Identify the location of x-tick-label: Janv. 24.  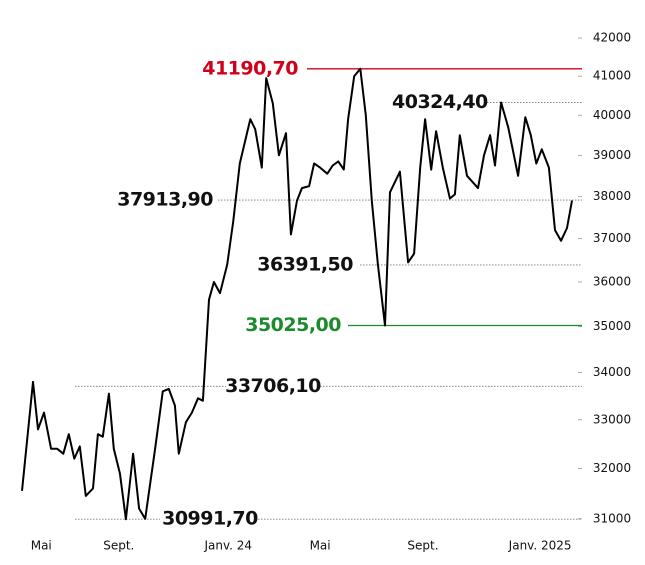
(227, 546).